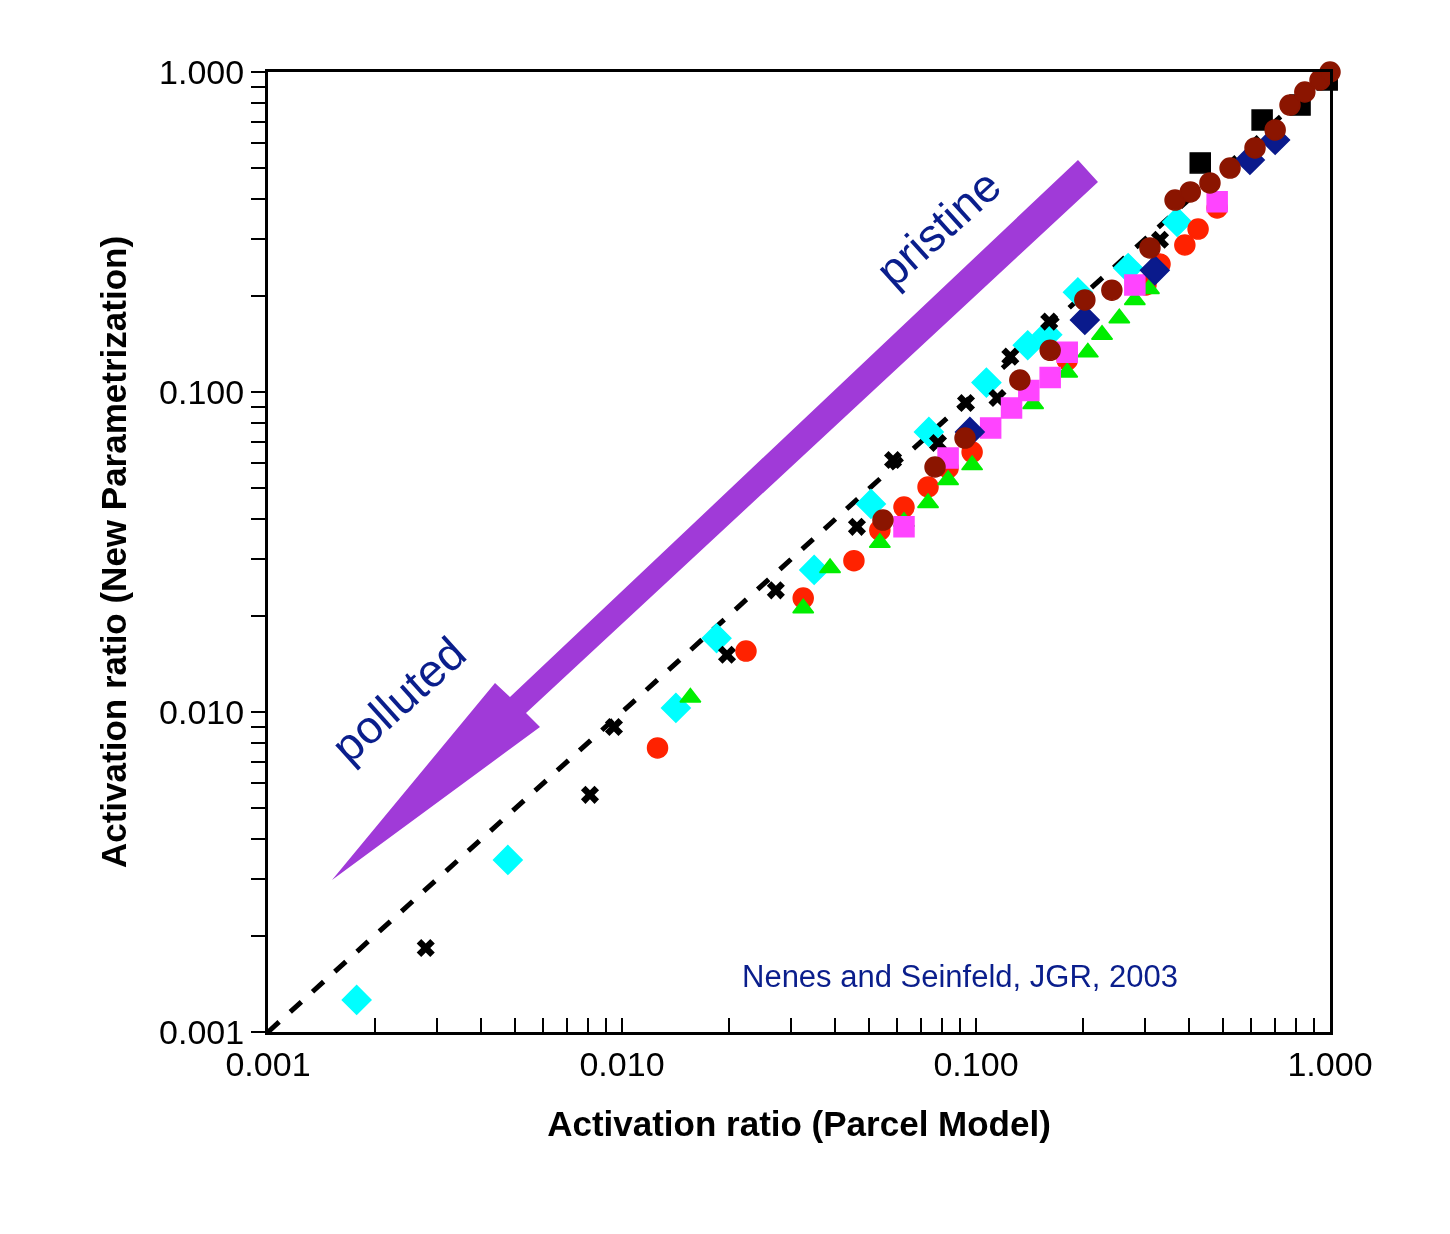 This screenshot has height=1234, width=1450. What do you see at coordinates (202, 71) in the screenshot?
I see `y-tick-label: 1.000` at bounding box center [202, 71].